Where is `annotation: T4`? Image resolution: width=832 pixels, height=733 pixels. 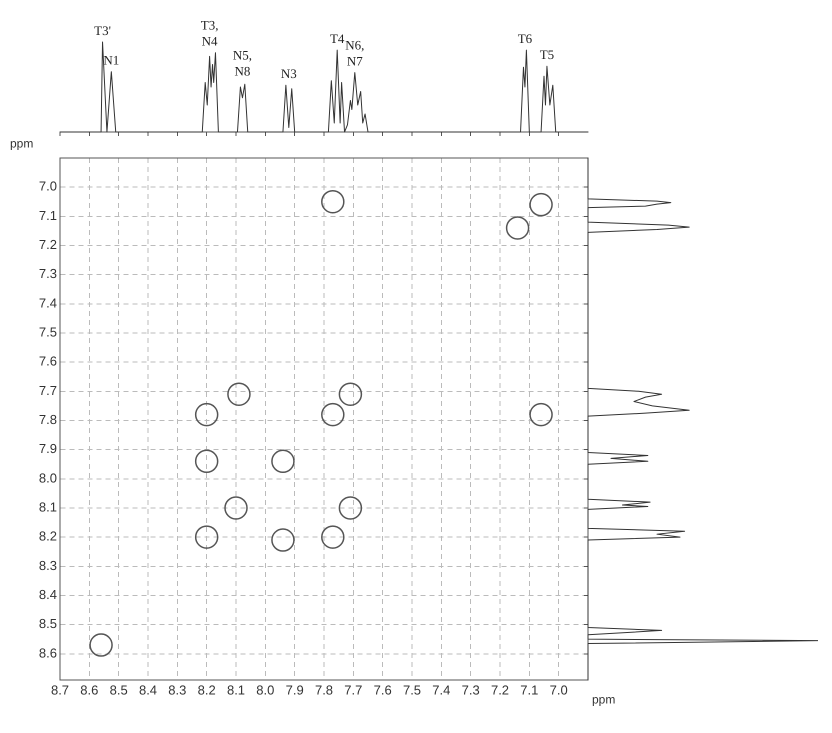 annotation: T4 is located at coordinates (337, 38).